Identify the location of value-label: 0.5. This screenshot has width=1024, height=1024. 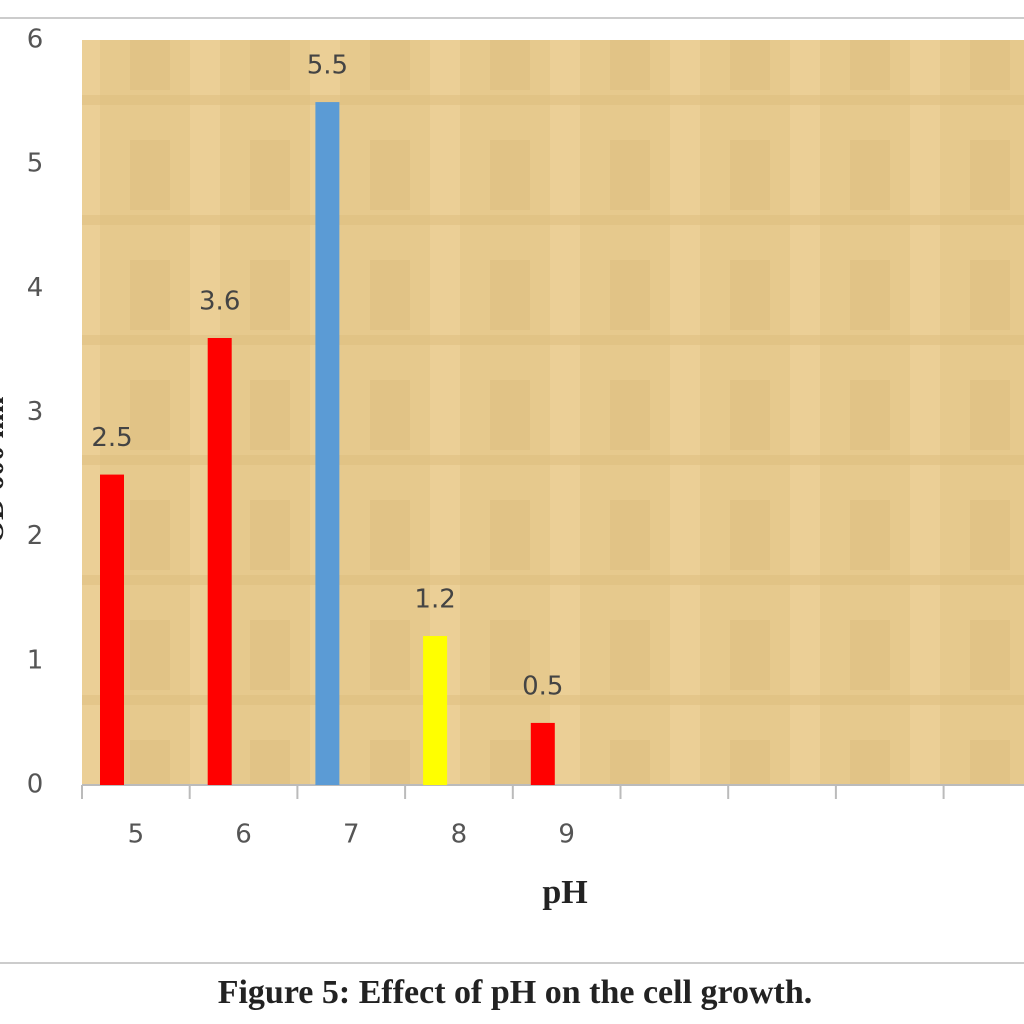
(542, 686).